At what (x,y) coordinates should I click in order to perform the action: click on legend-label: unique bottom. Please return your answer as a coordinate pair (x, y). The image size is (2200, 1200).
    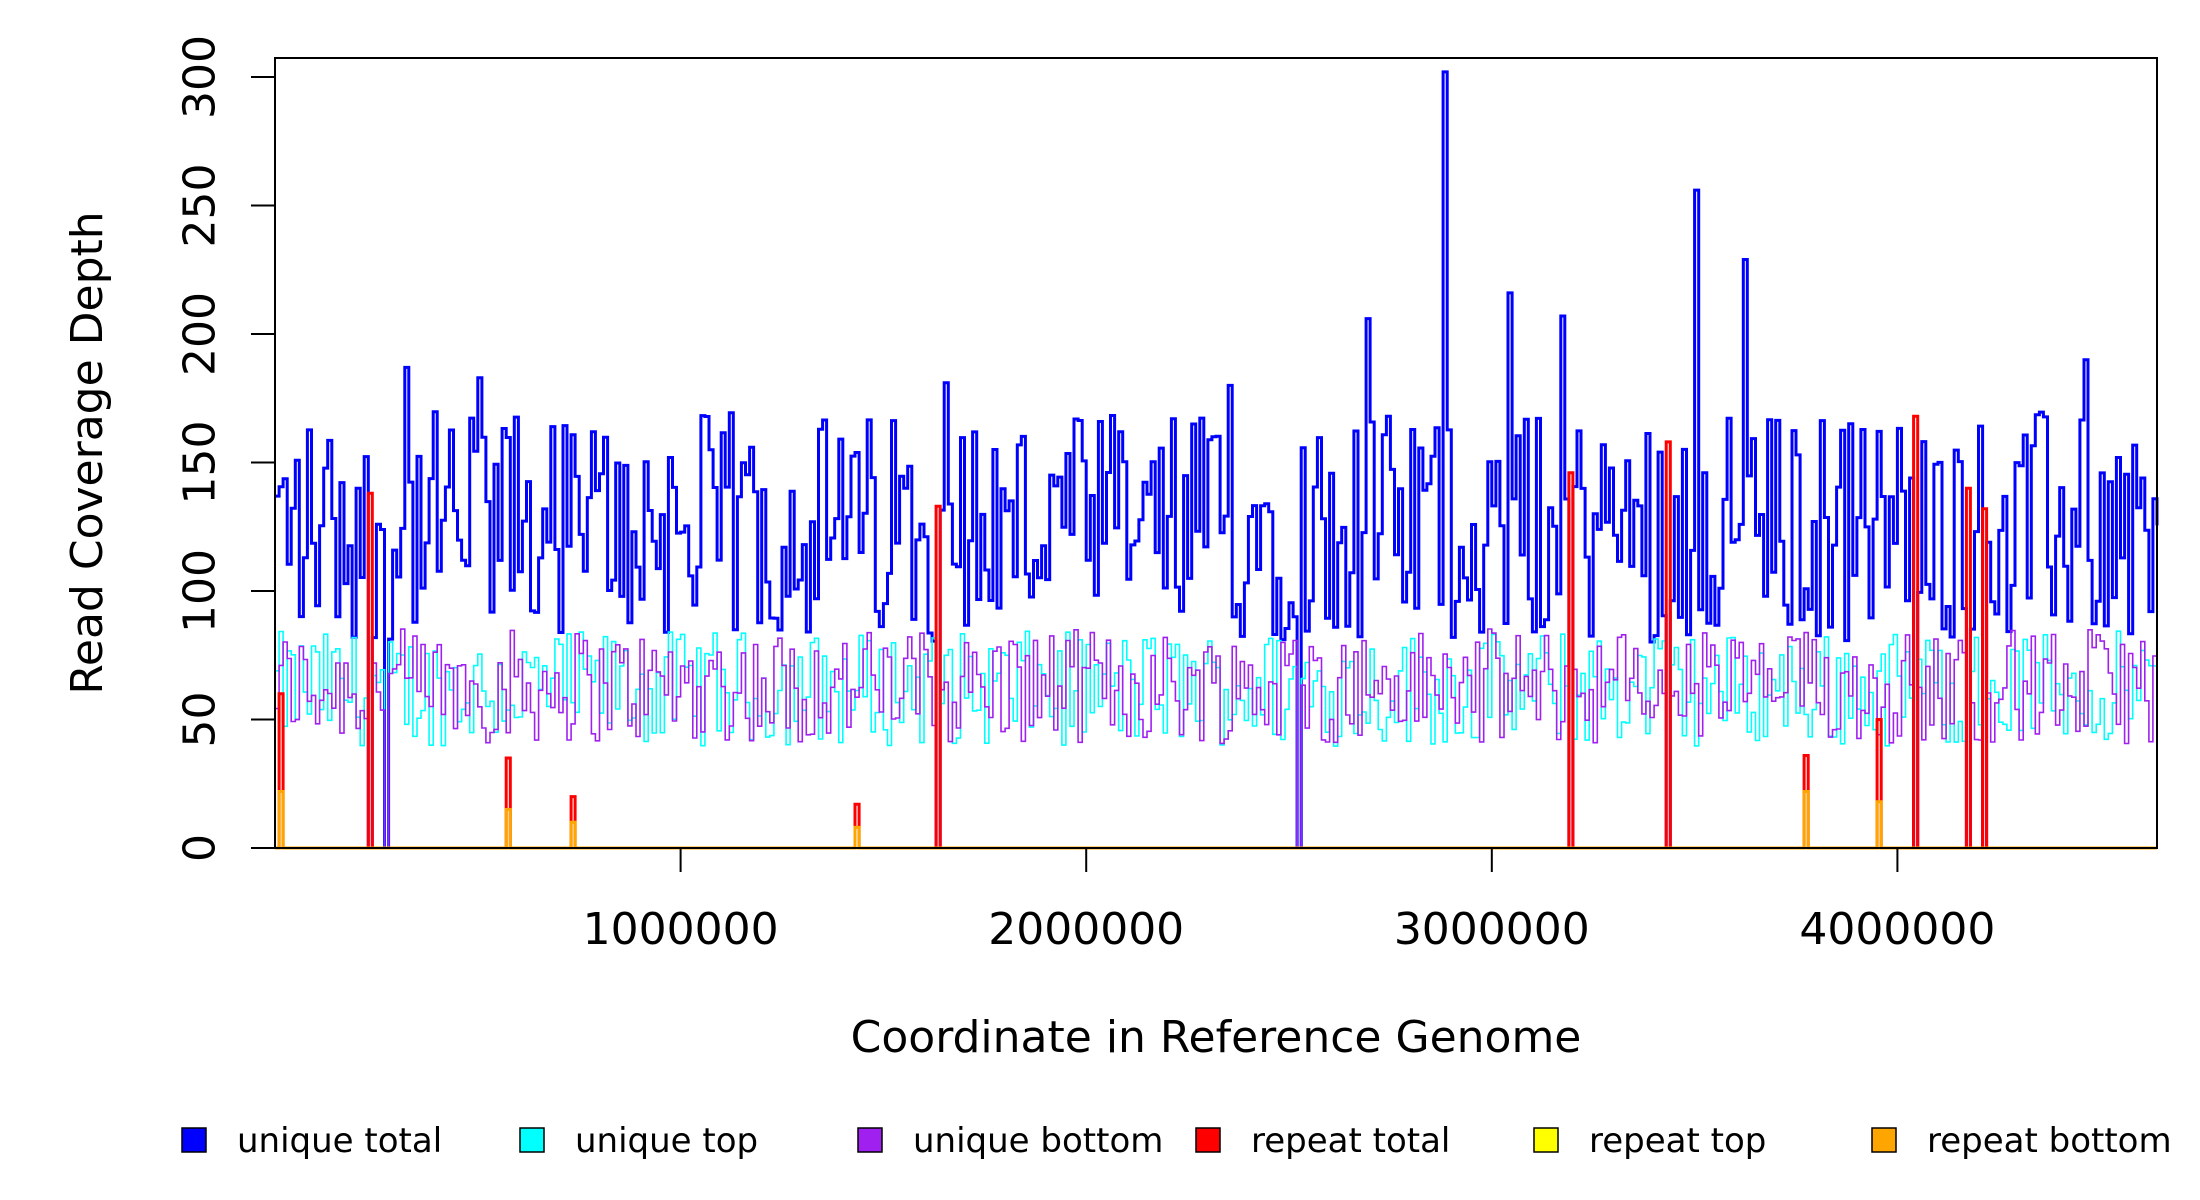
    Looking at the image, I should click on (1038, 1141).